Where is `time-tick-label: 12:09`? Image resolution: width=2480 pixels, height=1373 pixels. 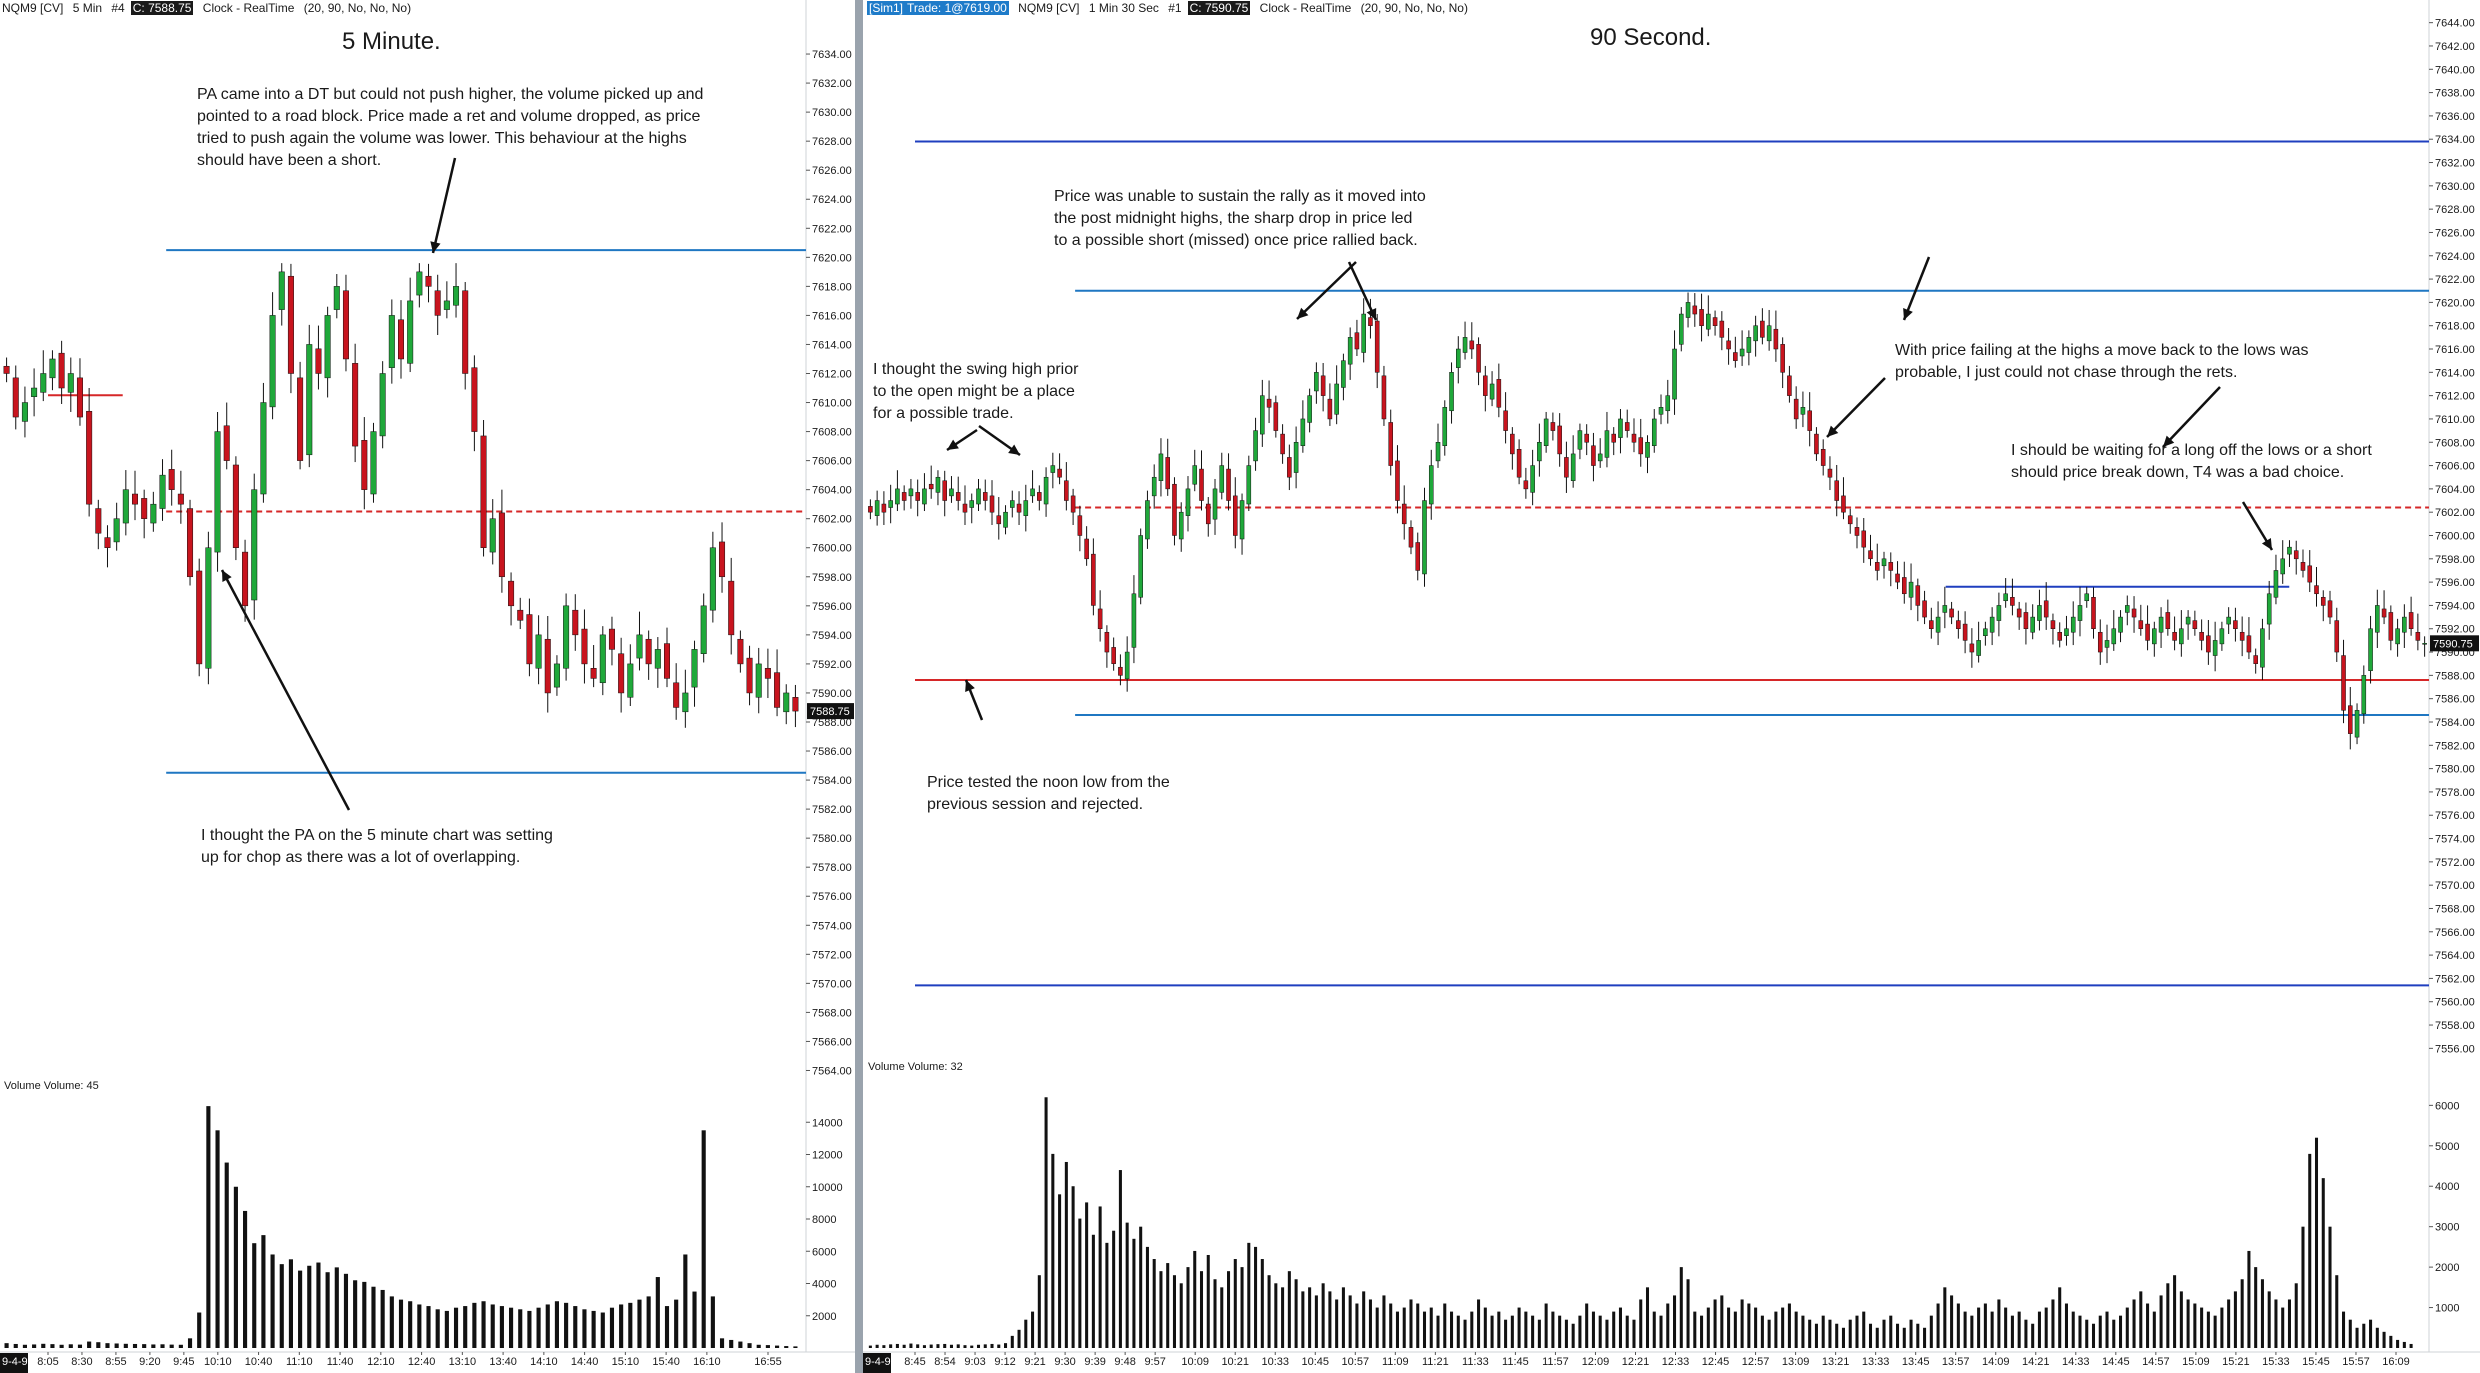
time-tick-label: 12:09 is located at coordinates (1596, 1362).